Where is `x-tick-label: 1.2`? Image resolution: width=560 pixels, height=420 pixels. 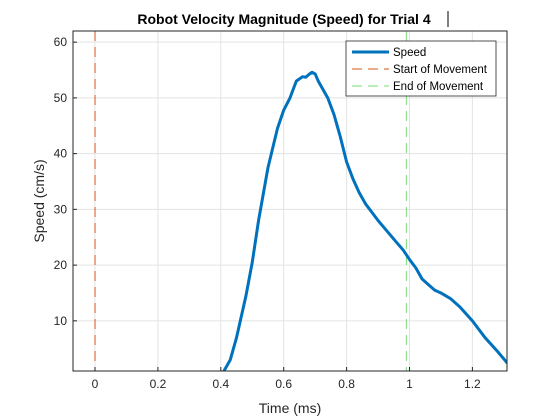 x-tick-label: 1.2 is located at coordinates (472, 384).